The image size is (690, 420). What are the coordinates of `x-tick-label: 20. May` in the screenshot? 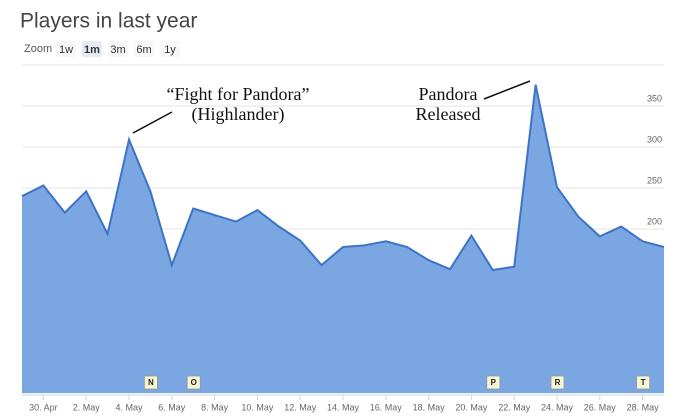 It's located at (471, 407).